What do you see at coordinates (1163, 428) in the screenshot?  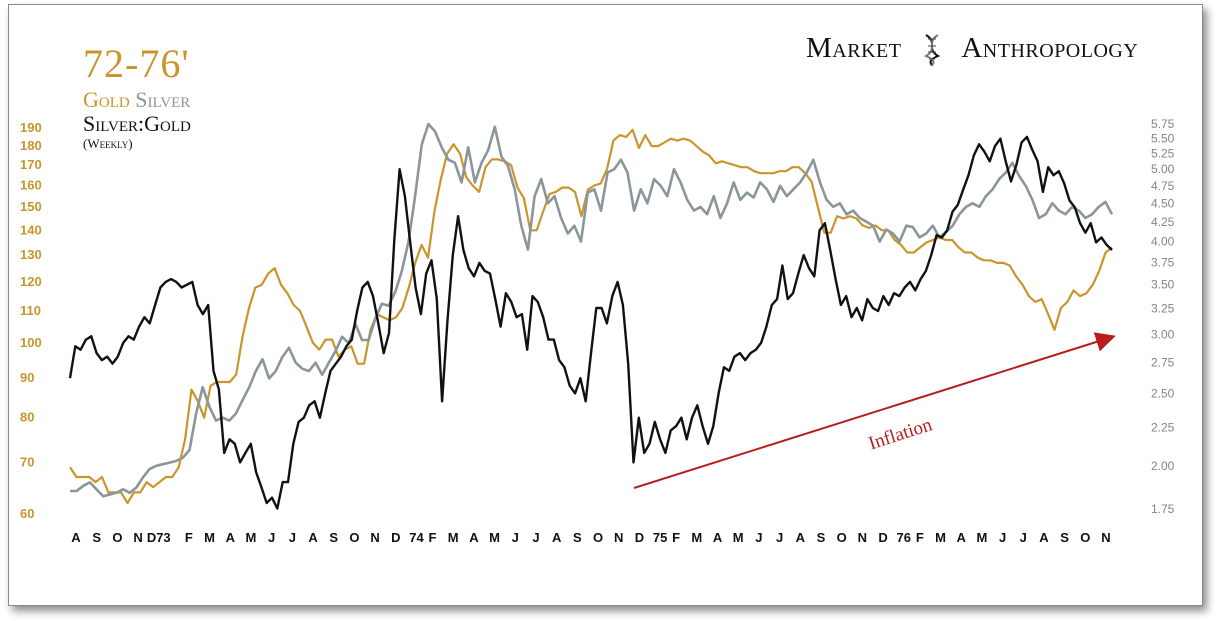 I see `right-tick-label: 2.25` at bounding box center [1163, 428].